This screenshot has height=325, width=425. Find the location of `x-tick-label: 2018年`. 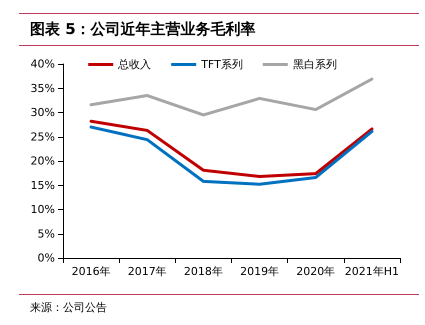

x-tick-label: 2018年 is located at coordinates (203, 271).